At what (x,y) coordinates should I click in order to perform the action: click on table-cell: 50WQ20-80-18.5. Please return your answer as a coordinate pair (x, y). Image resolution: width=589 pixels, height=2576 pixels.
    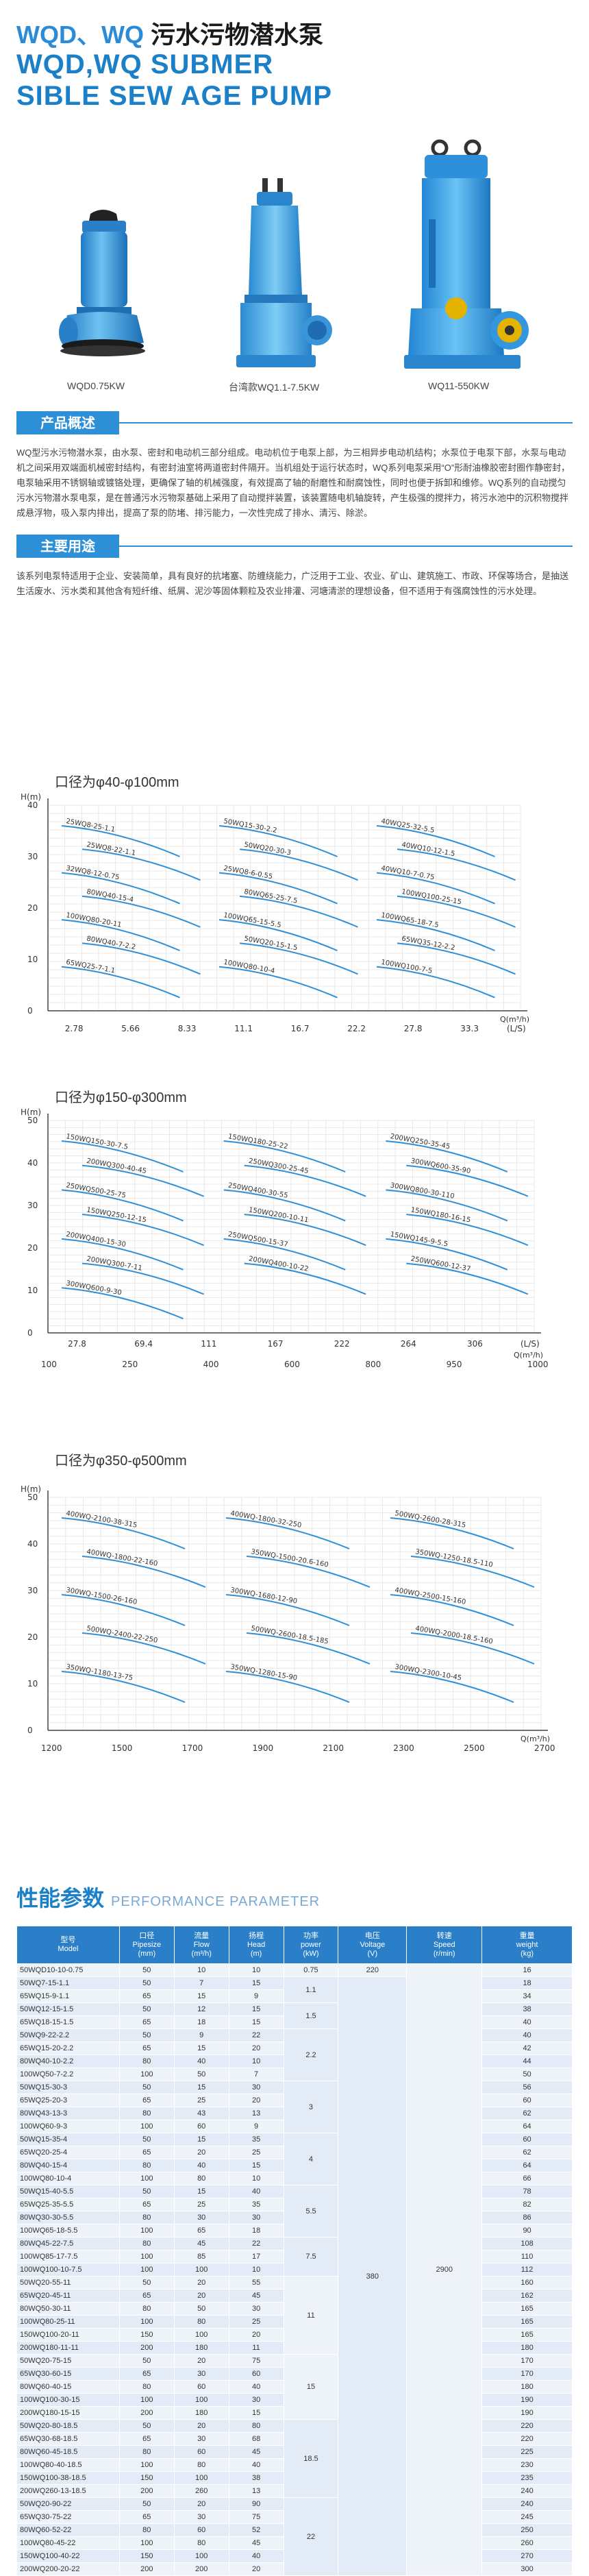
    Looking at the image, I should click on (68, 2426).